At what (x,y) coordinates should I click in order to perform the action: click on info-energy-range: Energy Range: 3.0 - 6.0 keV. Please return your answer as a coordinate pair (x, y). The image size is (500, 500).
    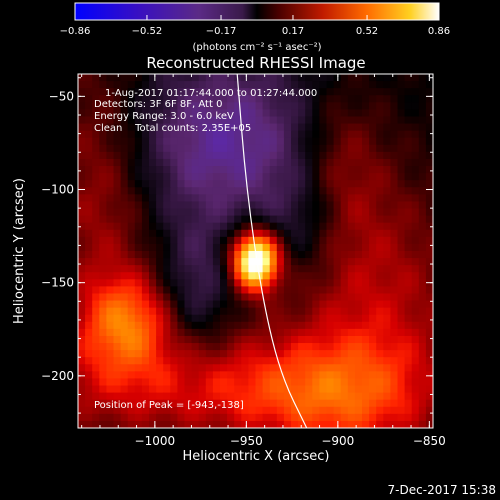
    Looking at the image, I should click on (164, 116).